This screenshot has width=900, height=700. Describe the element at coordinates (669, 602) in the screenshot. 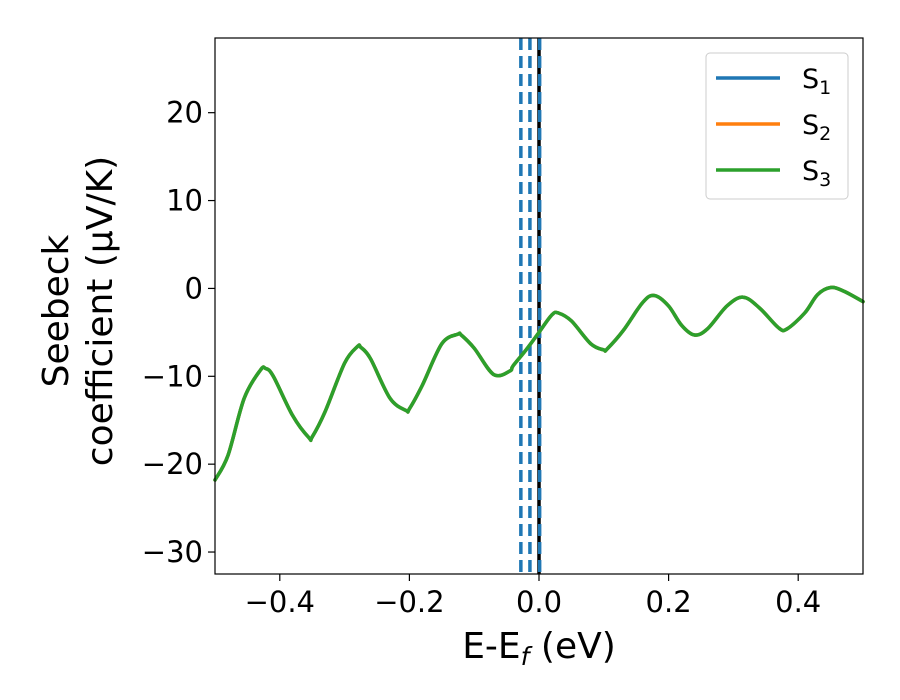

I see `x-tick-label: 0.2` at that location.